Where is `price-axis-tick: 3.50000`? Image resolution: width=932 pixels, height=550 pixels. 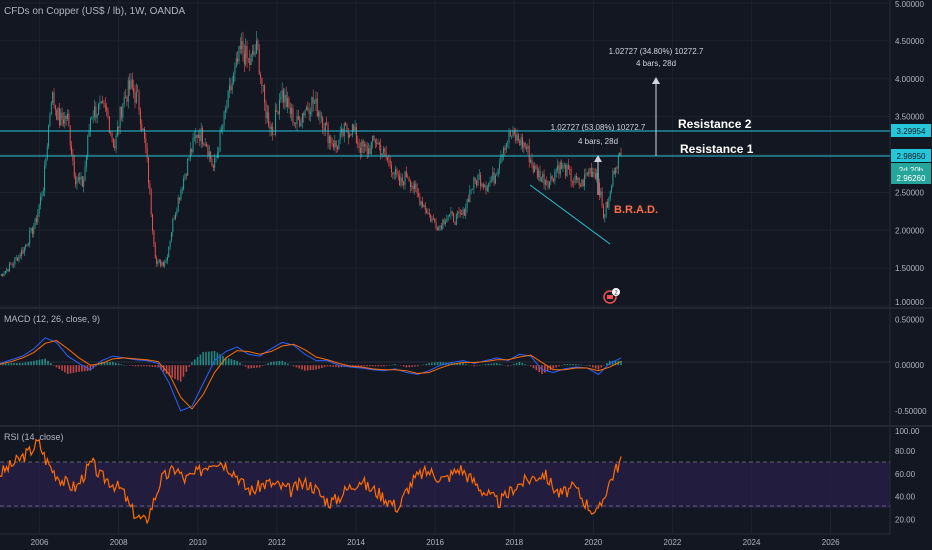 price-axis-tick: 3.50000 is located at coordinates (909, 117).